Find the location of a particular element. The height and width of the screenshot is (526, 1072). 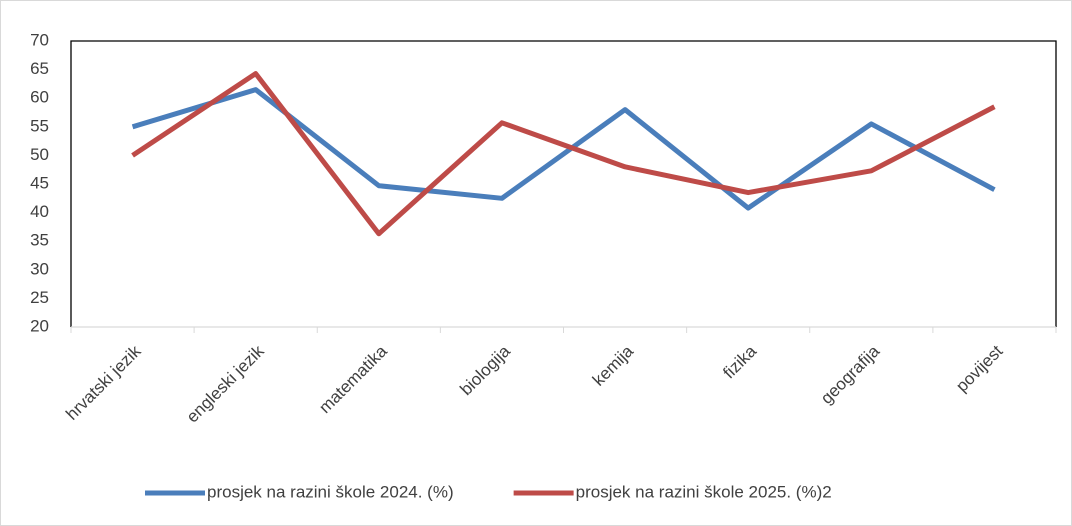

y-tick-label: 45 is located at coordinates (39, 182).